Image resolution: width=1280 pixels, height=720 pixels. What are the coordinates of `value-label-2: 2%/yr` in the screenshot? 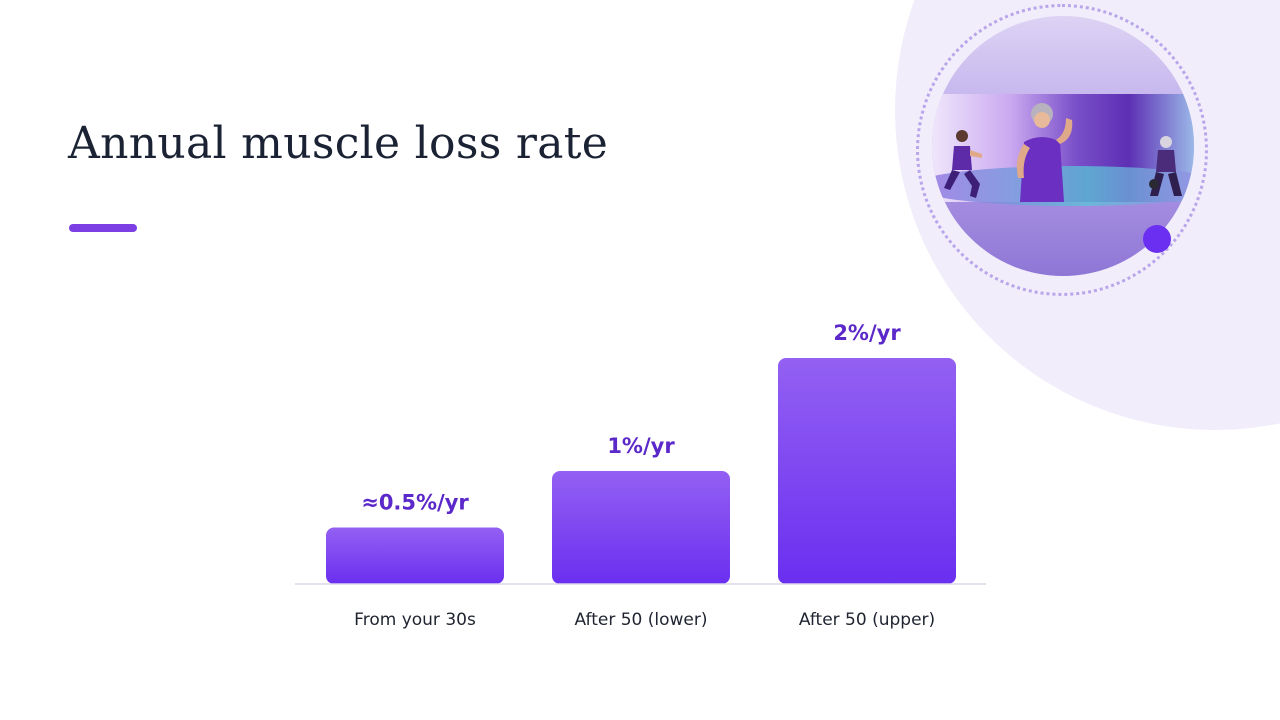 It's located at (867, 333).